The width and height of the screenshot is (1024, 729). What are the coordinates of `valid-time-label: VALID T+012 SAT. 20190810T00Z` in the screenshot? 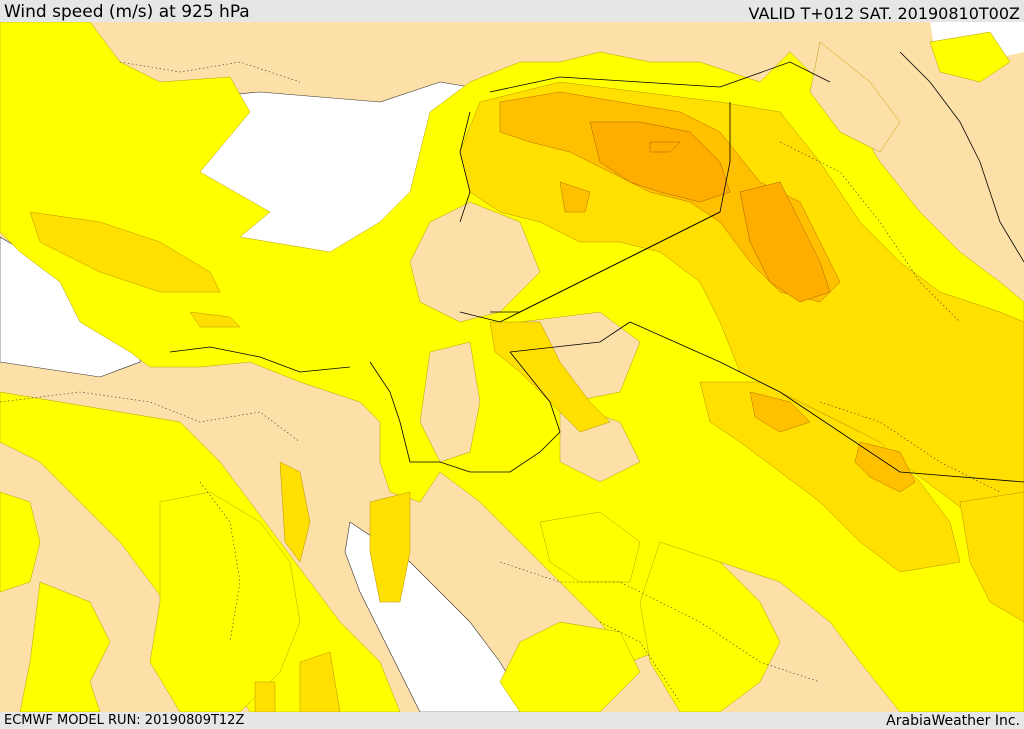 It's located at (884, 13).